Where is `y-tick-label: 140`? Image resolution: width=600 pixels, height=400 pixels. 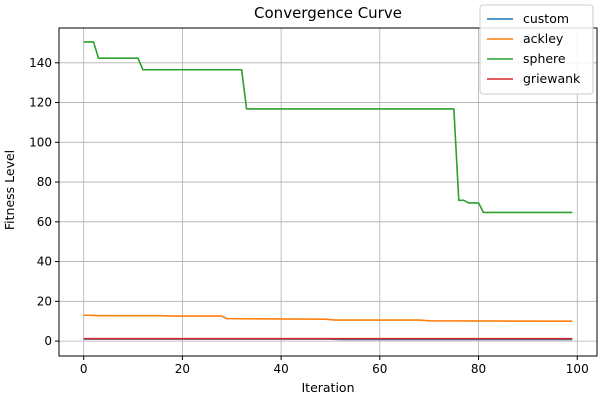
y-tick-label: 140 is located at coordinates (40, 63).